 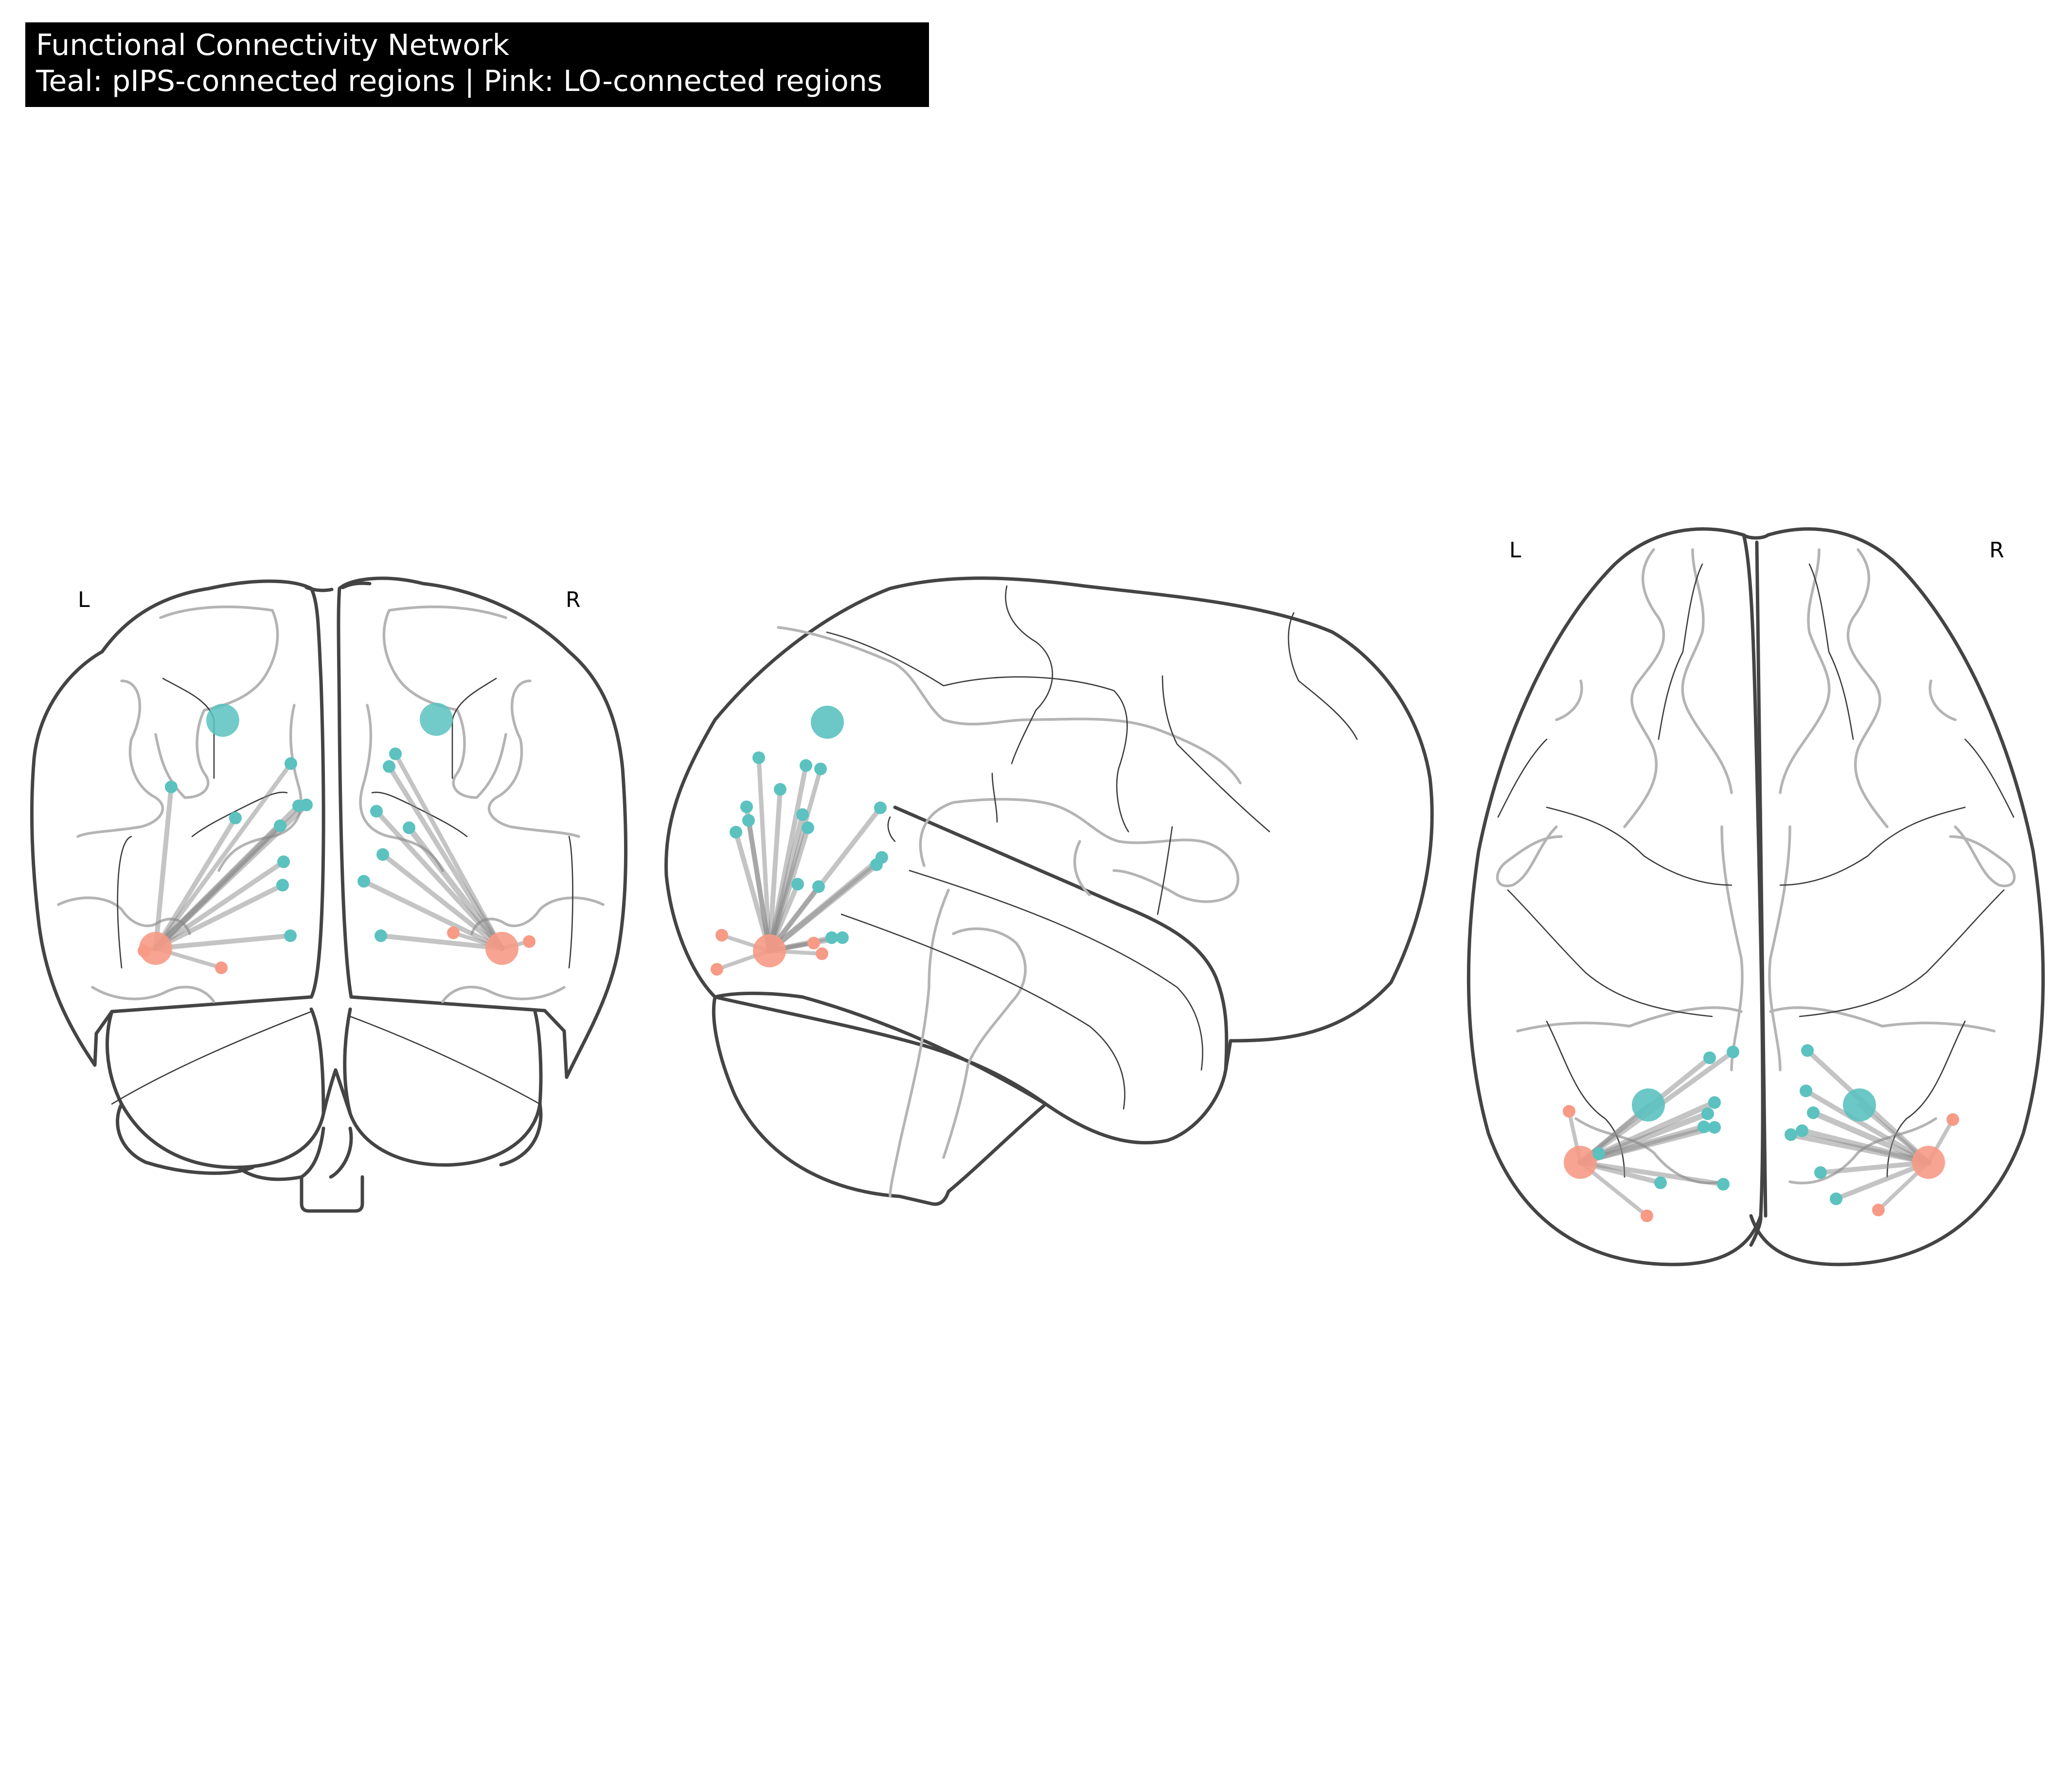 I want to click on sagittal-outline, so click(x=1049, y=891).